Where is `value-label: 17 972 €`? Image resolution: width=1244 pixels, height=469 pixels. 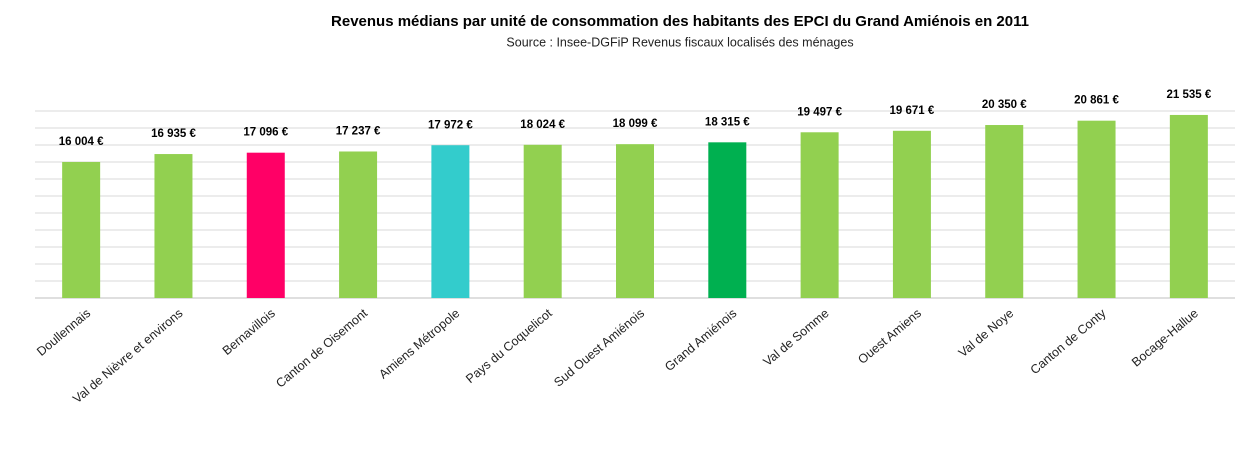
value-label: 17 972 € is located at coordinates (450, 125).